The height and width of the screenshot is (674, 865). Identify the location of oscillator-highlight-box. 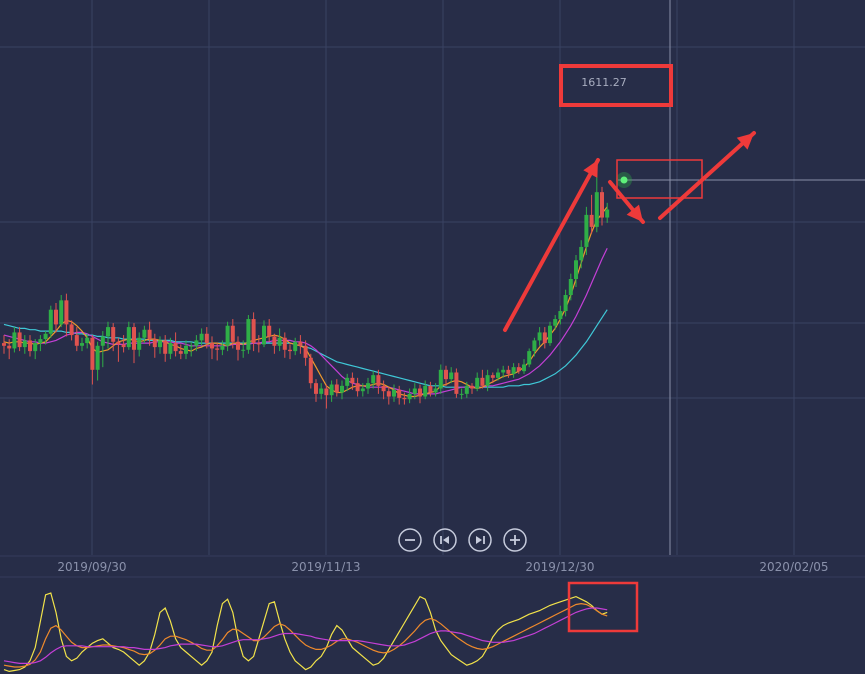
(603, 607).